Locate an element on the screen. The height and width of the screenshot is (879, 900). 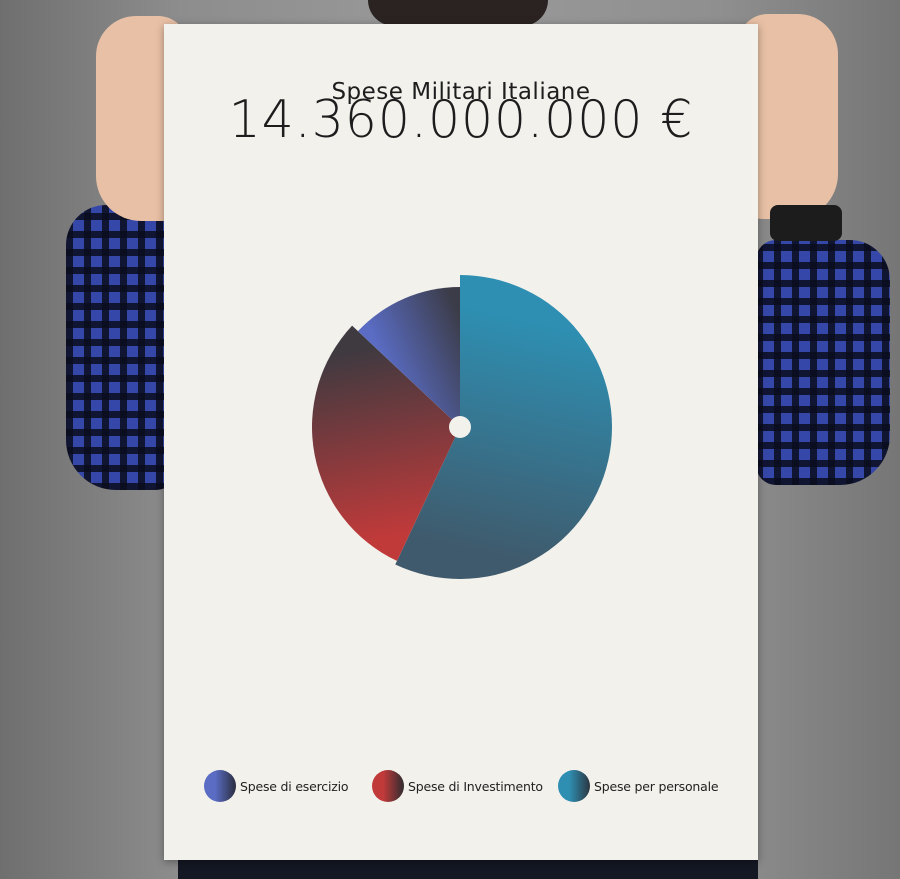
left-sleeve is located at coordinates (121, 347).